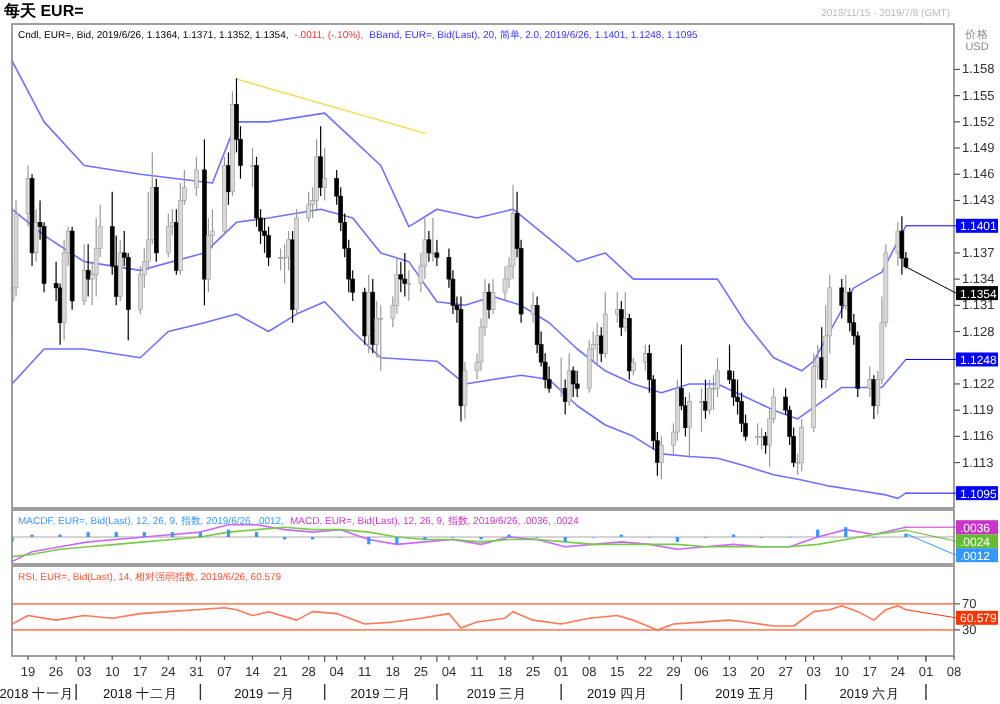  Describe the element at coordinates (43, 11) in the screenshot. I see `chart-title: 每天 EUR=` at that location.